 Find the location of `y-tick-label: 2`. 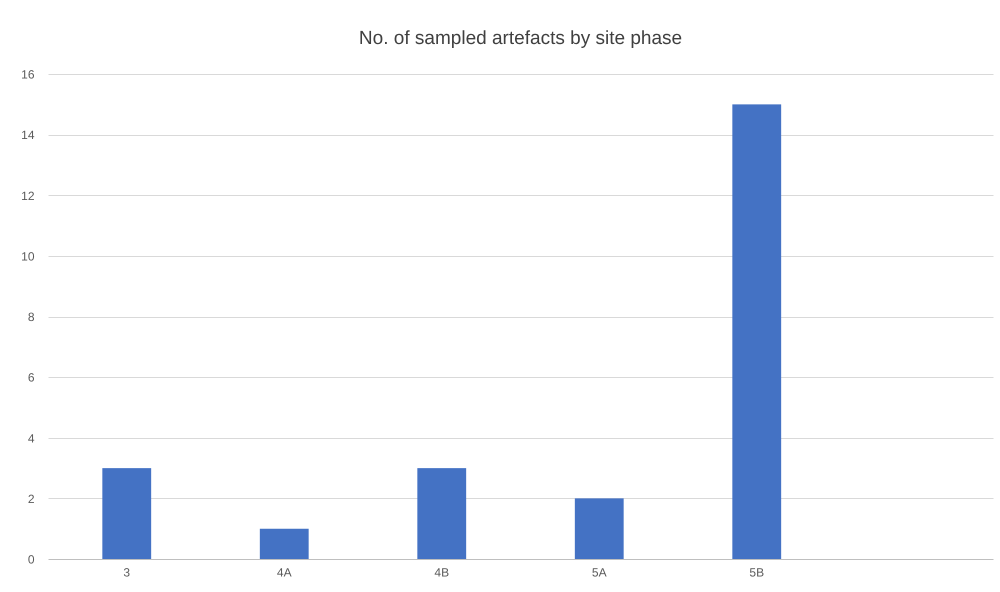

y-tick-label: 2 is located at coordinates (31, 499).